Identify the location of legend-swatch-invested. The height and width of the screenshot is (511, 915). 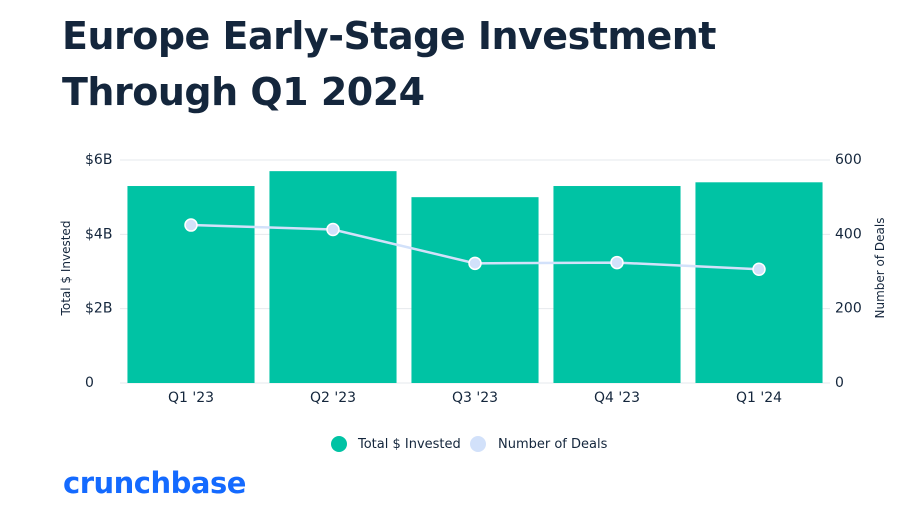
(339, 444).